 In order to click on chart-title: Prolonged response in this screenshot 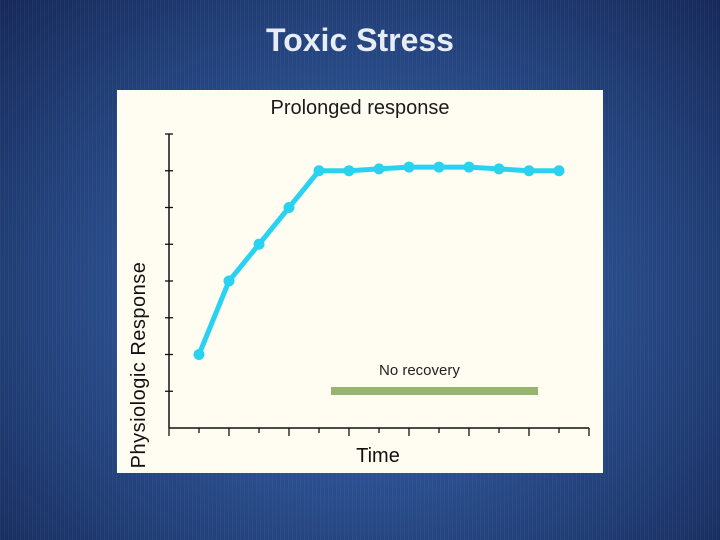, I will do `click(360, 108)`.